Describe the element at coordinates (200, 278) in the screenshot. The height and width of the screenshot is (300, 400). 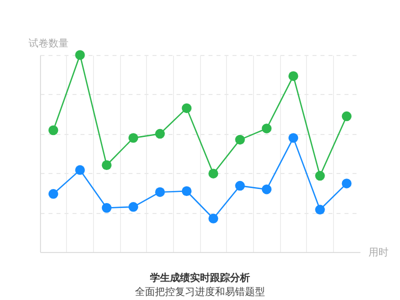
I see `text: 学生成绩实时跟踪分析` at that location.